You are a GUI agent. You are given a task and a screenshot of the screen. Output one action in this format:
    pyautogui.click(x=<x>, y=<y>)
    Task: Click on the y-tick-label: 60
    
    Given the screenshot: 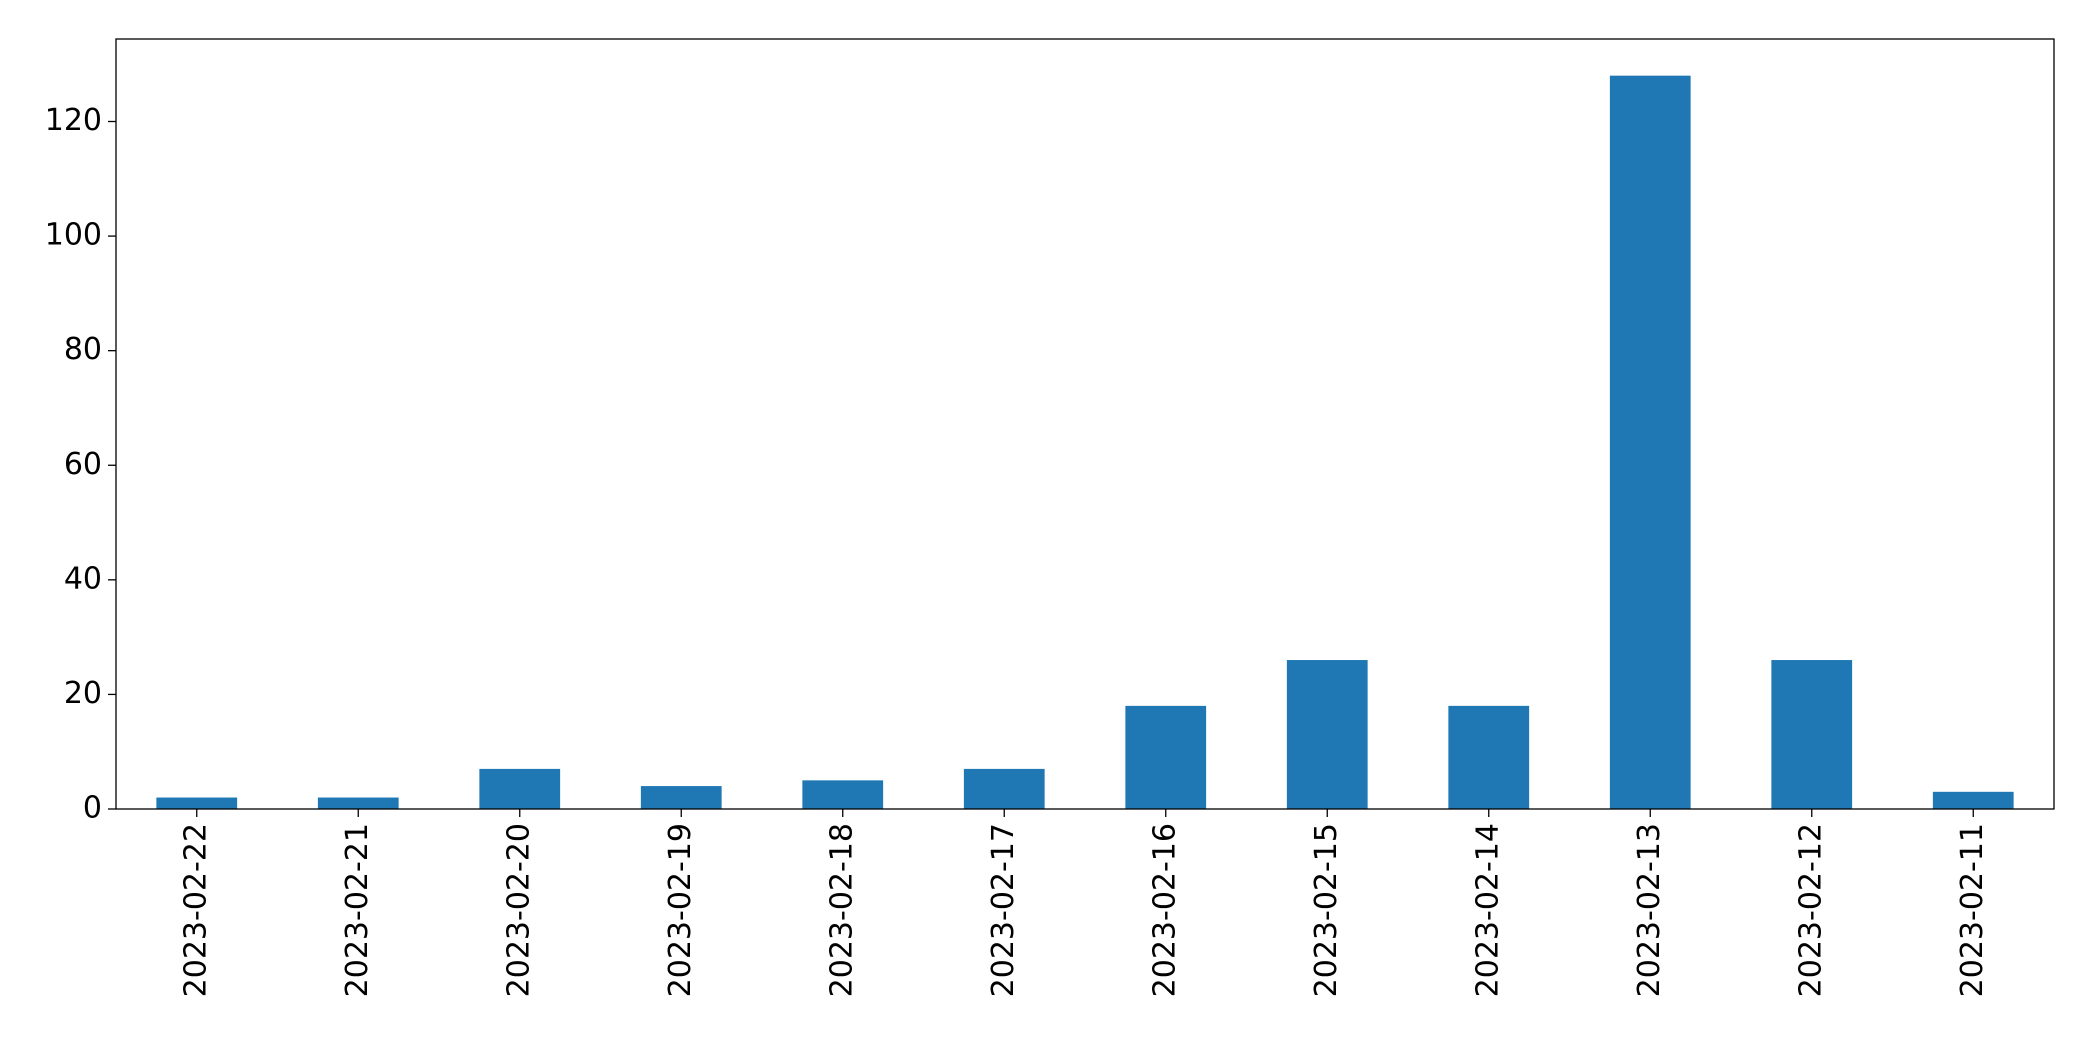 What is the action you would take?
    pyautogui.click(x=83, y=464)
    